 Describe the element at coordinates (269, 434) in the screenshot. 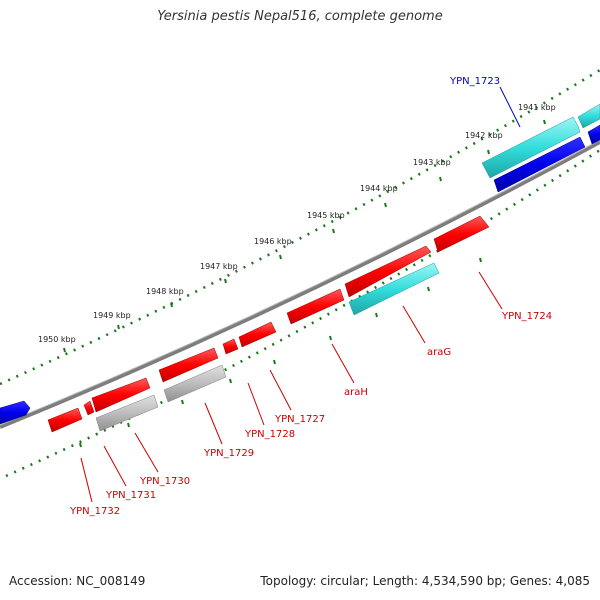

I see `gene-label-ypn-1728: YPN_1728` at that location.